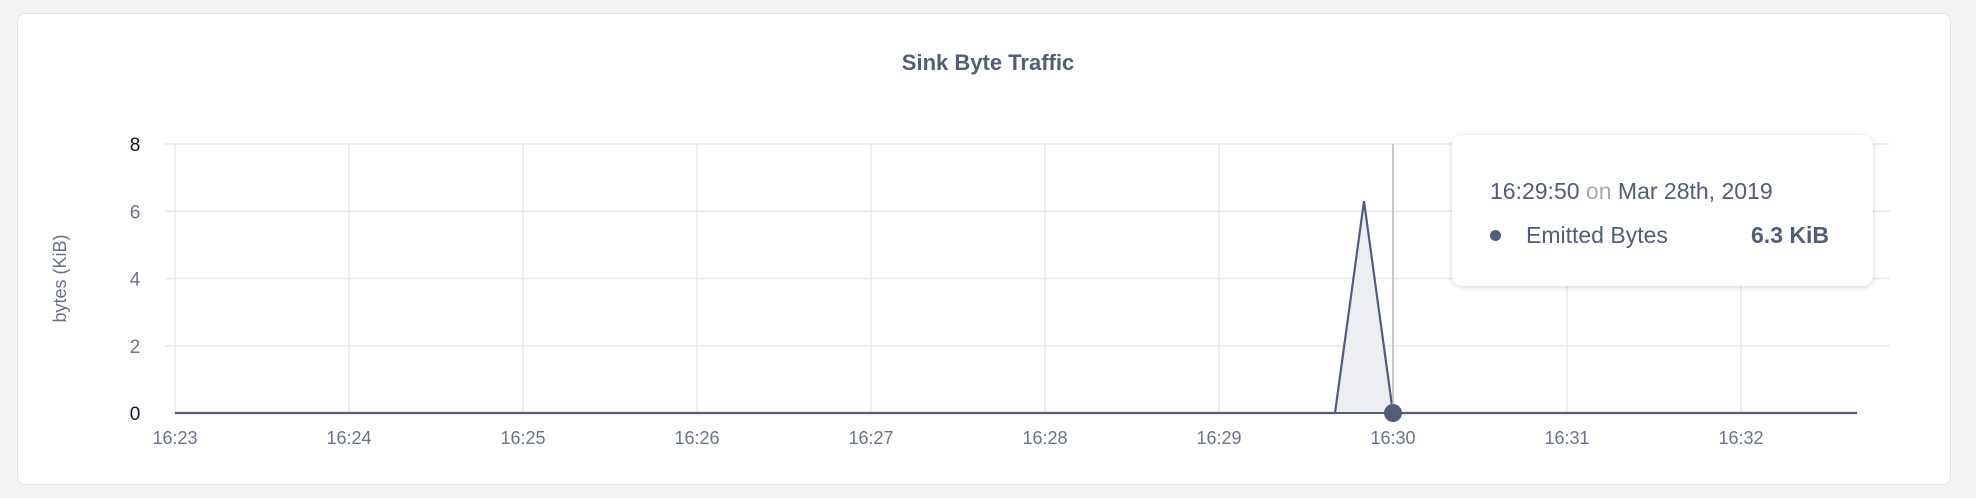  Describe the element at coordinates (522, 438) in the screenshot. I see `x-tick-label: 16:25` at that location.